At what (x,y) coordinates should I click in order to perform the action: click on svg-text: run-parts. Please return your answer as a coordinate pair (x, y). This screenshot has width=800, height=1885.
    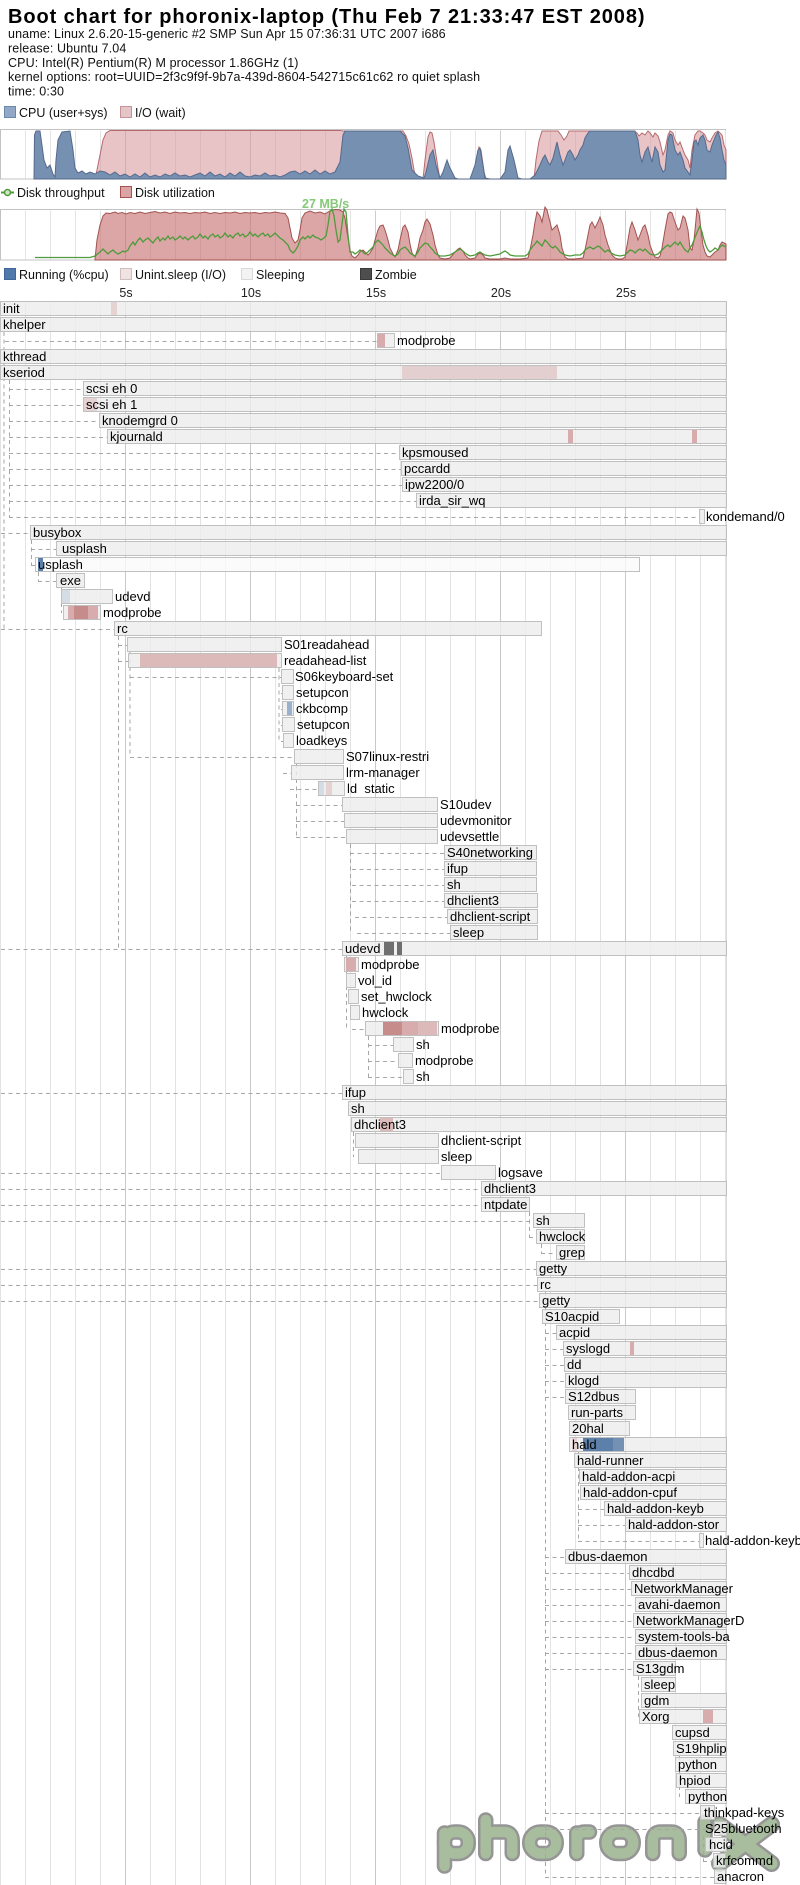
    Looking at the image, I should click on (597, 1412).